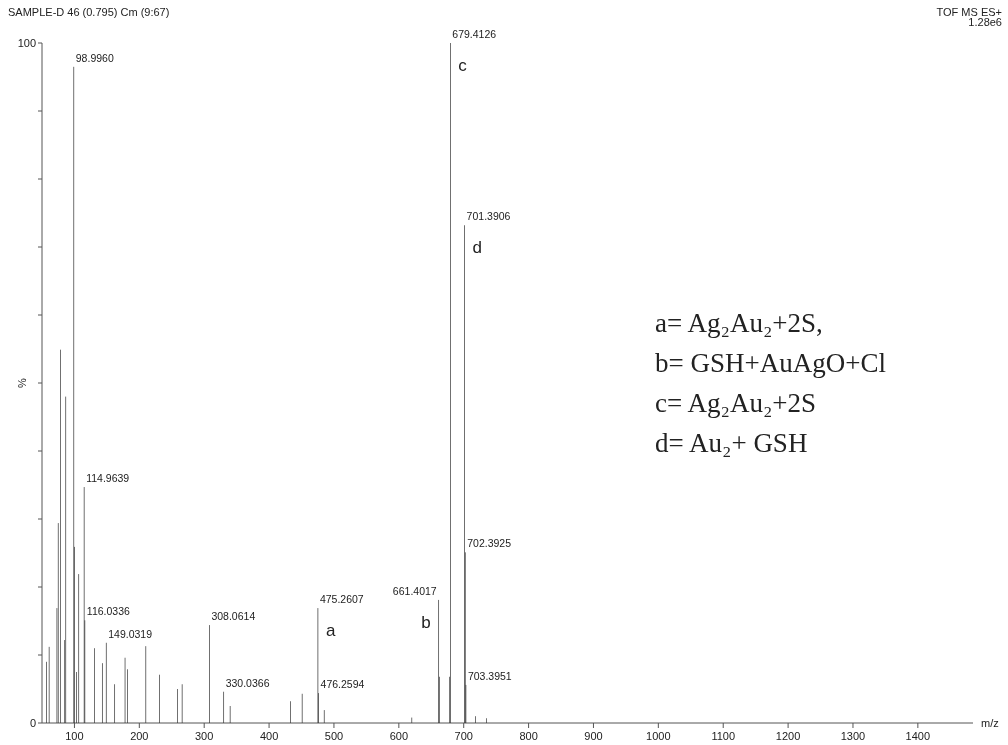 This screenshot has width=1008, height=745. Describe the element at coordinates (108, 478) in the screenshot. I see `annotation: 114.9639` at that location.